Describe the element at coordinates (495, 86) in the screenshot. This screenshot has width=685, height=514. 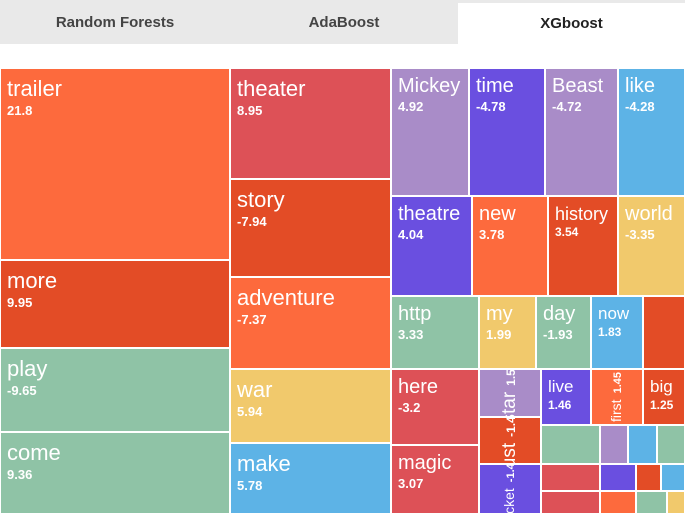
I see `cell-label: time` at that location.